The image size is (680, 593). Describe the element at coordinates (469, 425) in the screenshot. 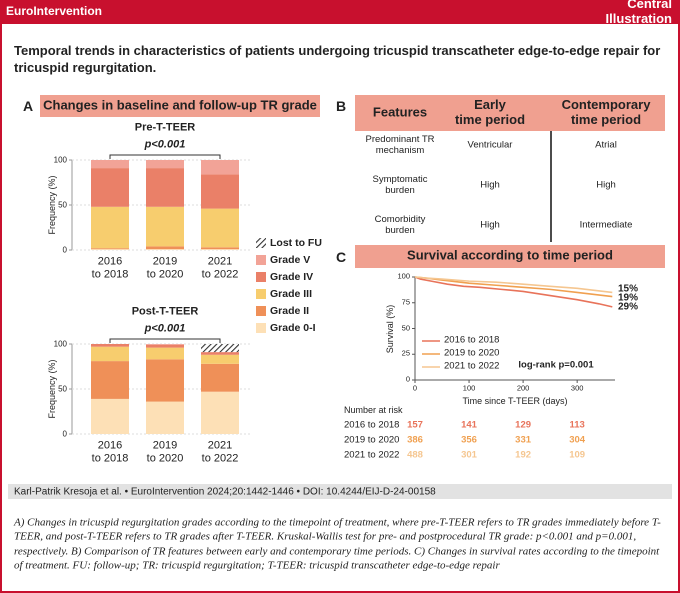

I see `risk-value: 141` at that location.